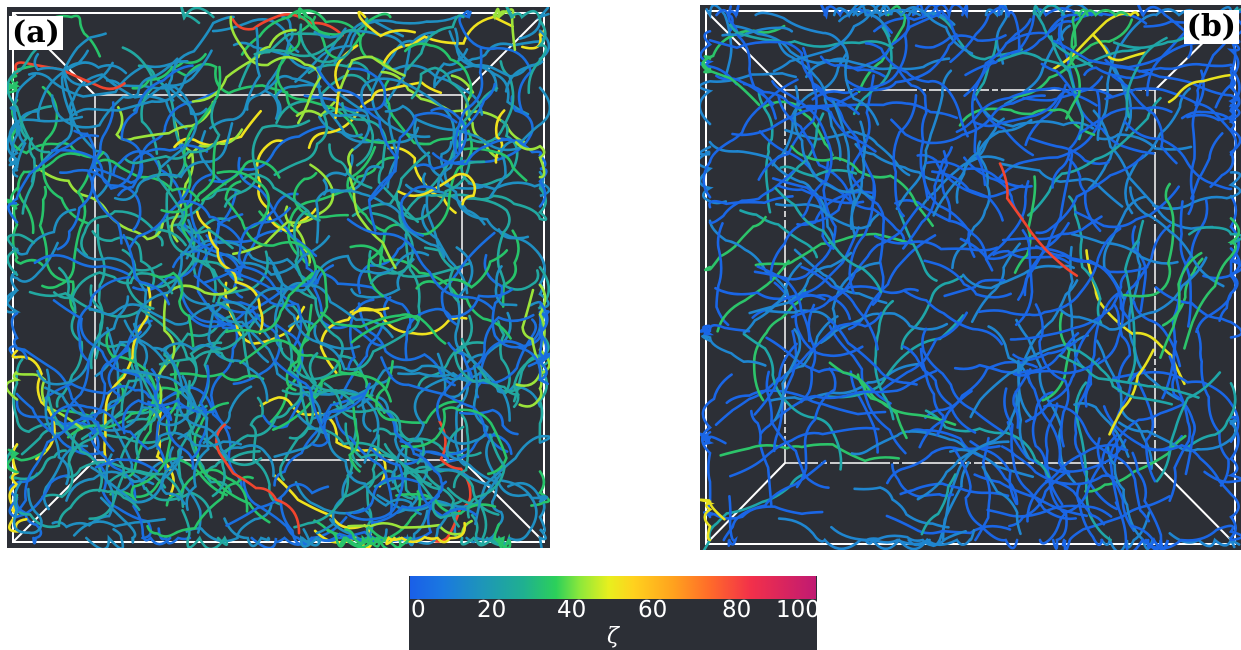 The height and width of the screenshot is (650, 1241). What do you see at coordinates (572, 610) in the screenshot?
I see `colorbar-tick-40: 40` at bounding box center [572, 610].